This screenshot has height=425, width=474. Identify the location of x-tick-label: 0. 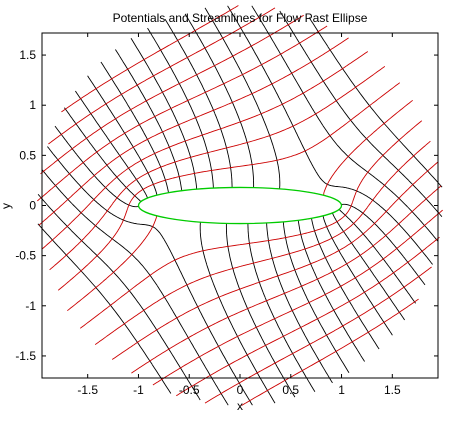
(240, 390).